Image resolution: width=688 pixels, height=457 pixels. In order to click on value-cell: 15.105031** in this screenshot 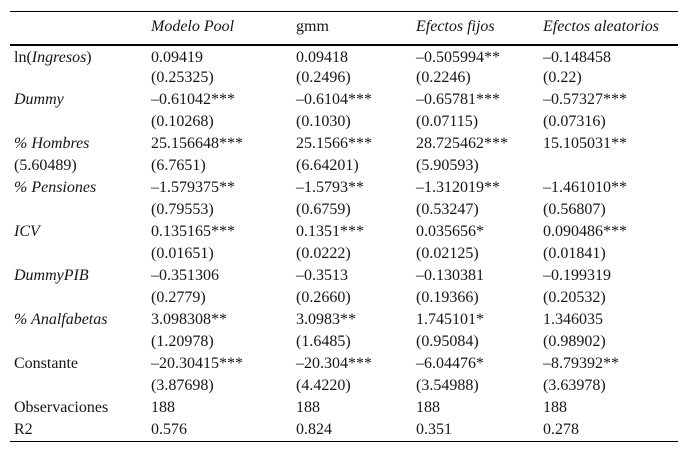, I will do `click(585, 143)`.